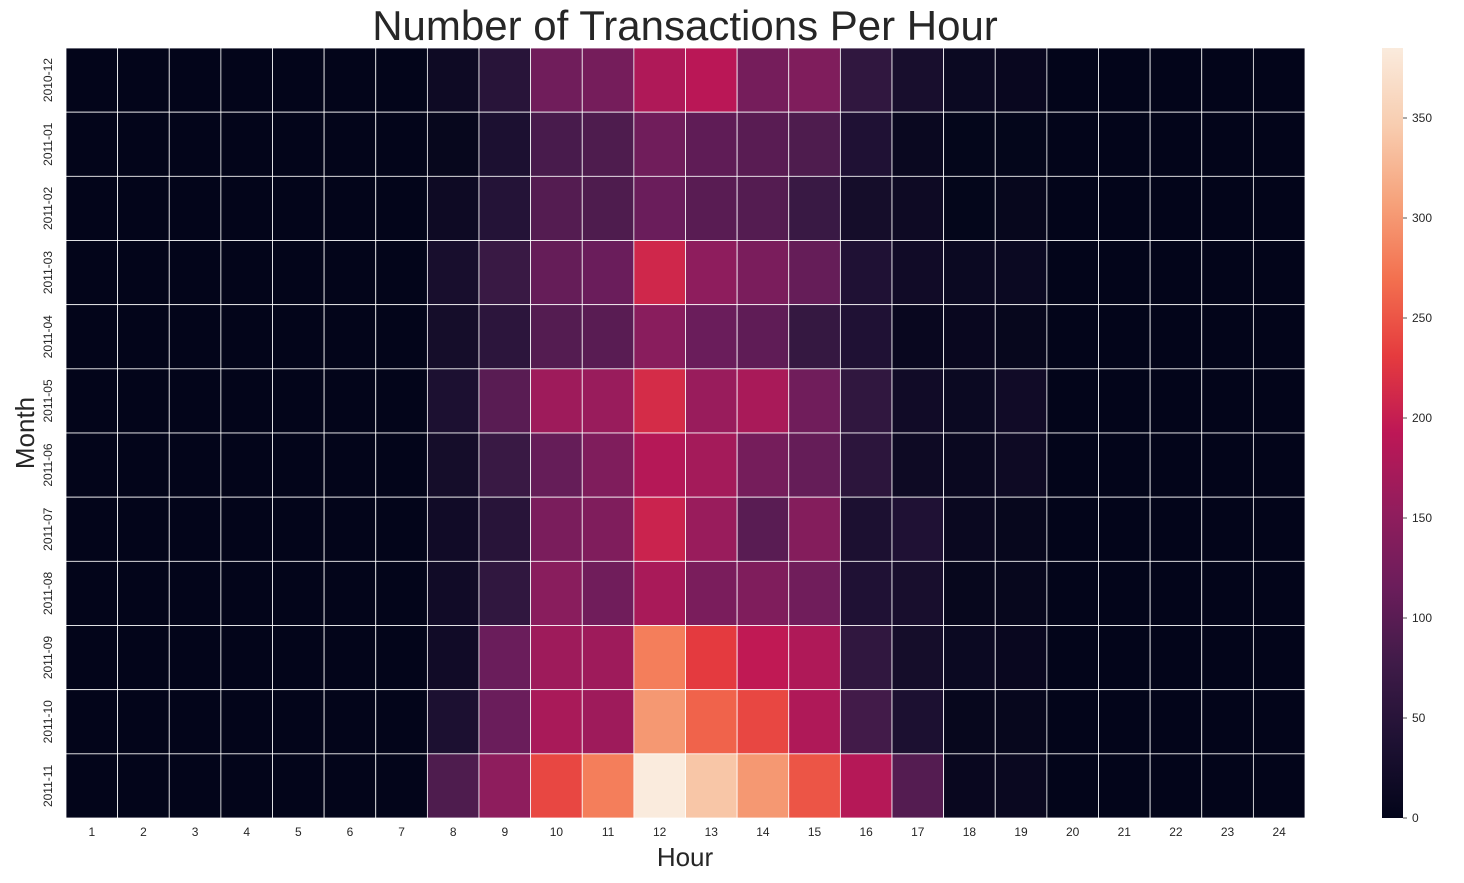 The height and width of the screenshot is (883, 1464). Describe the element at coordinates (660, 832) in the screenshot. I see `x-tick-label: 12` at that location.